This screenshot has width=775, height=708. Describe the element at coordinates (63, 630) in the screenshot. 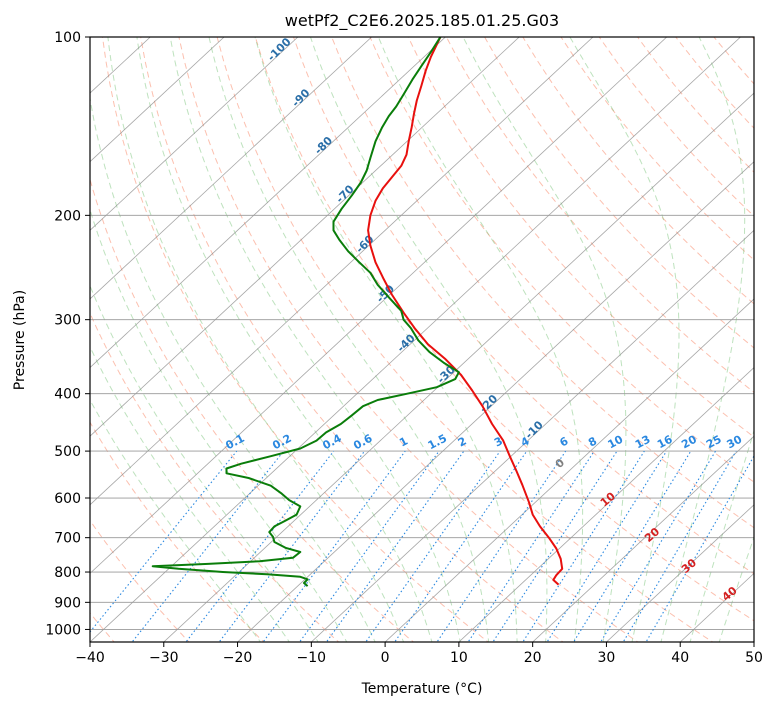

I see `y-tick-label: 1000` at that location.